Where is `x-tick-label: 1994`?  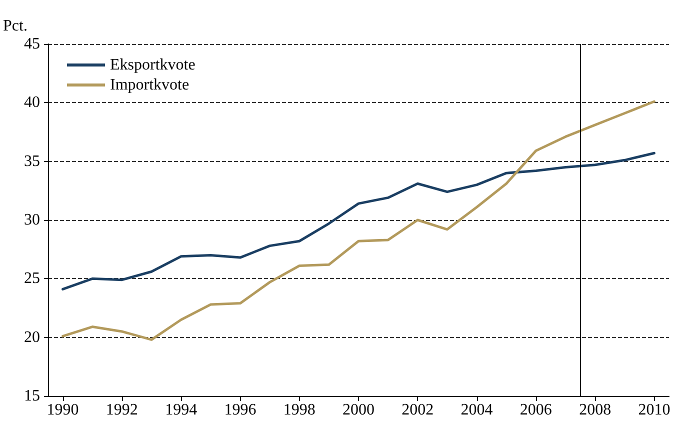 x-tick-label: 1994 is located at coordinates (181, 410).